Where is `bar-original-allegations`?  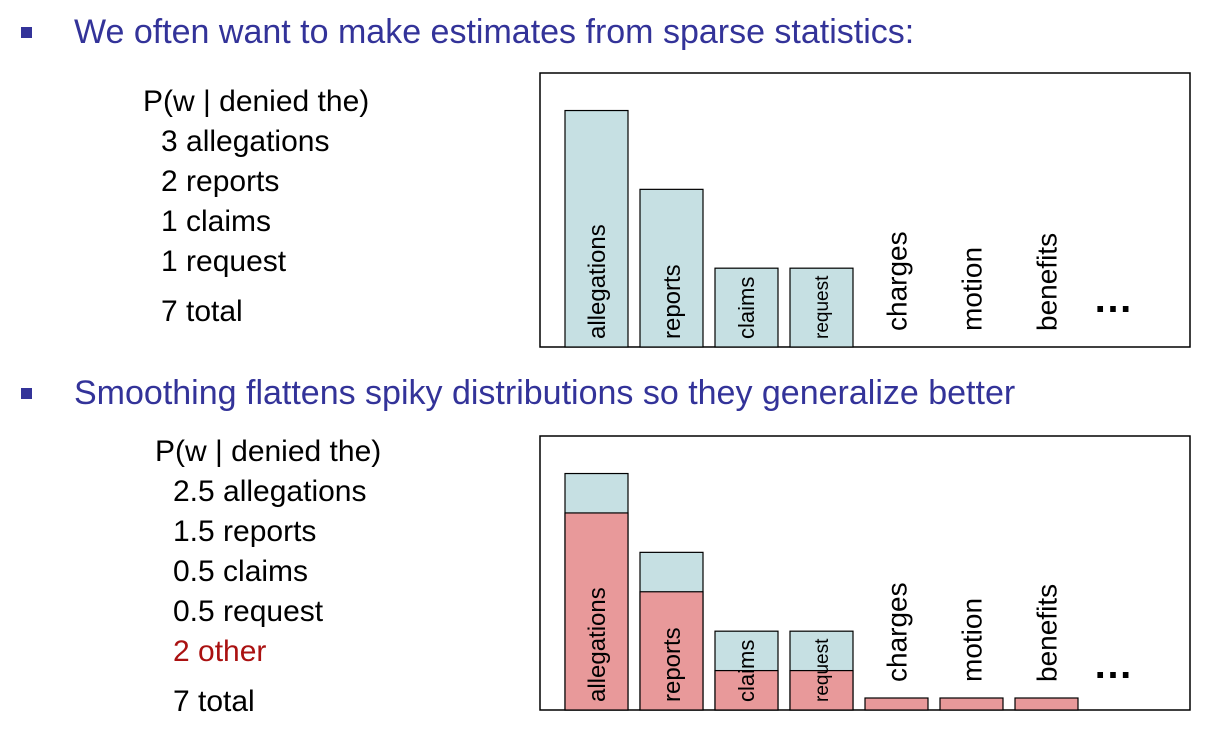 bar-original-allegations is located at coordinates (596, 228).